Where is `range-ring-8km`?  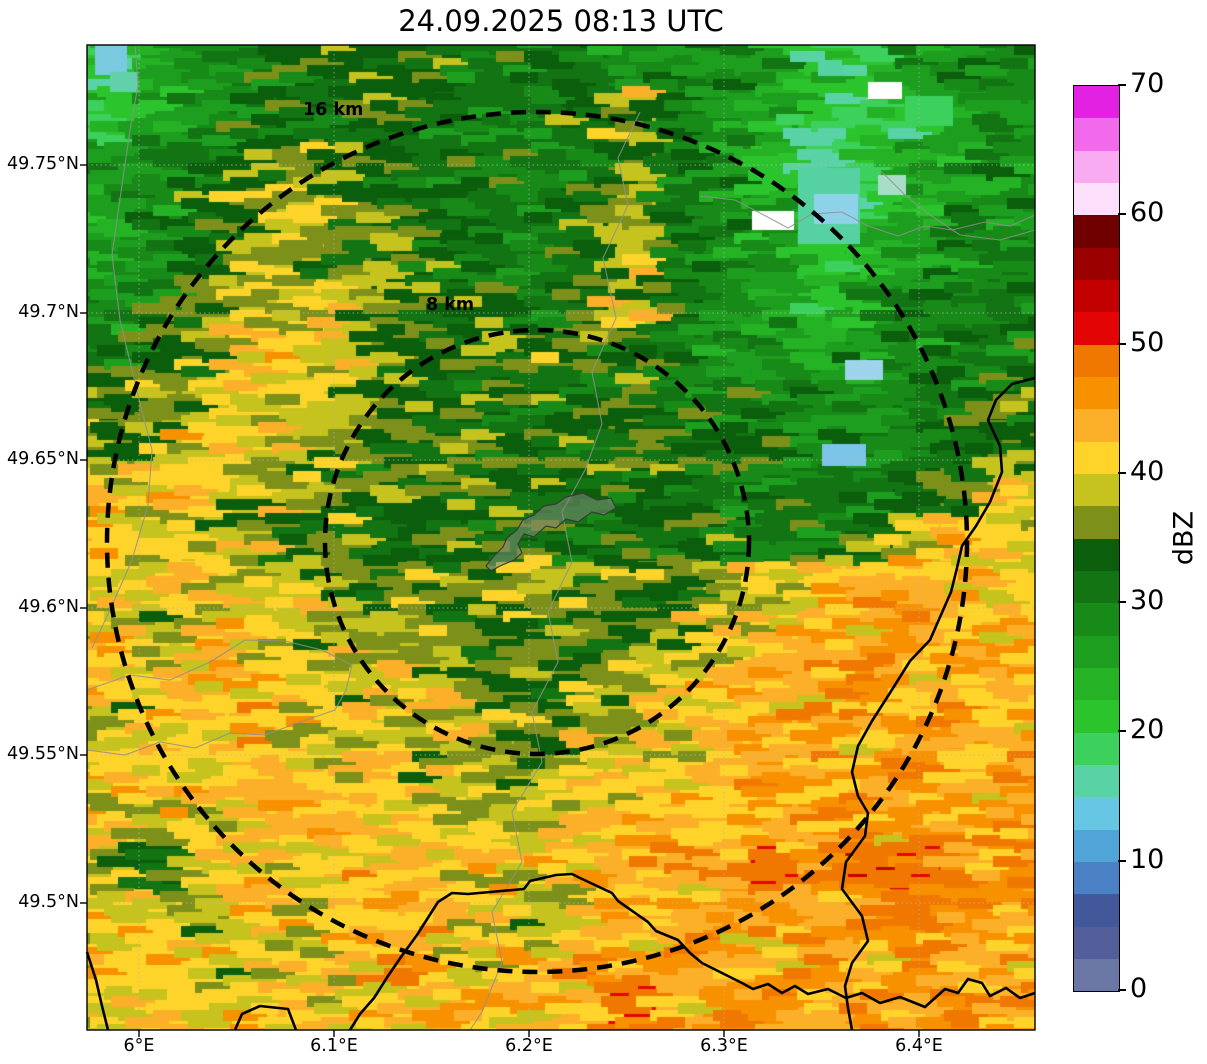
range-ring-8km is located at coordinates (537, 542).